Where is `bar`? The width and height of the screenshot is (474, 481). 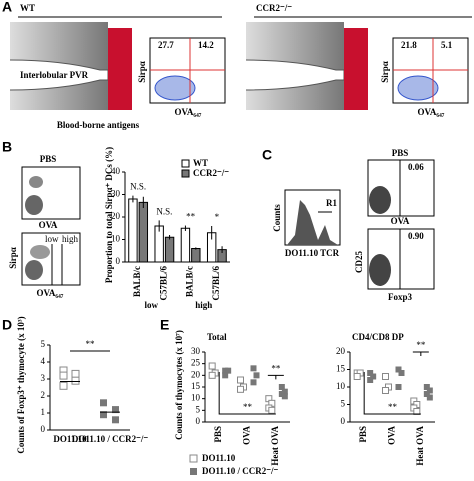
bar is located at coordinates (133, 230).